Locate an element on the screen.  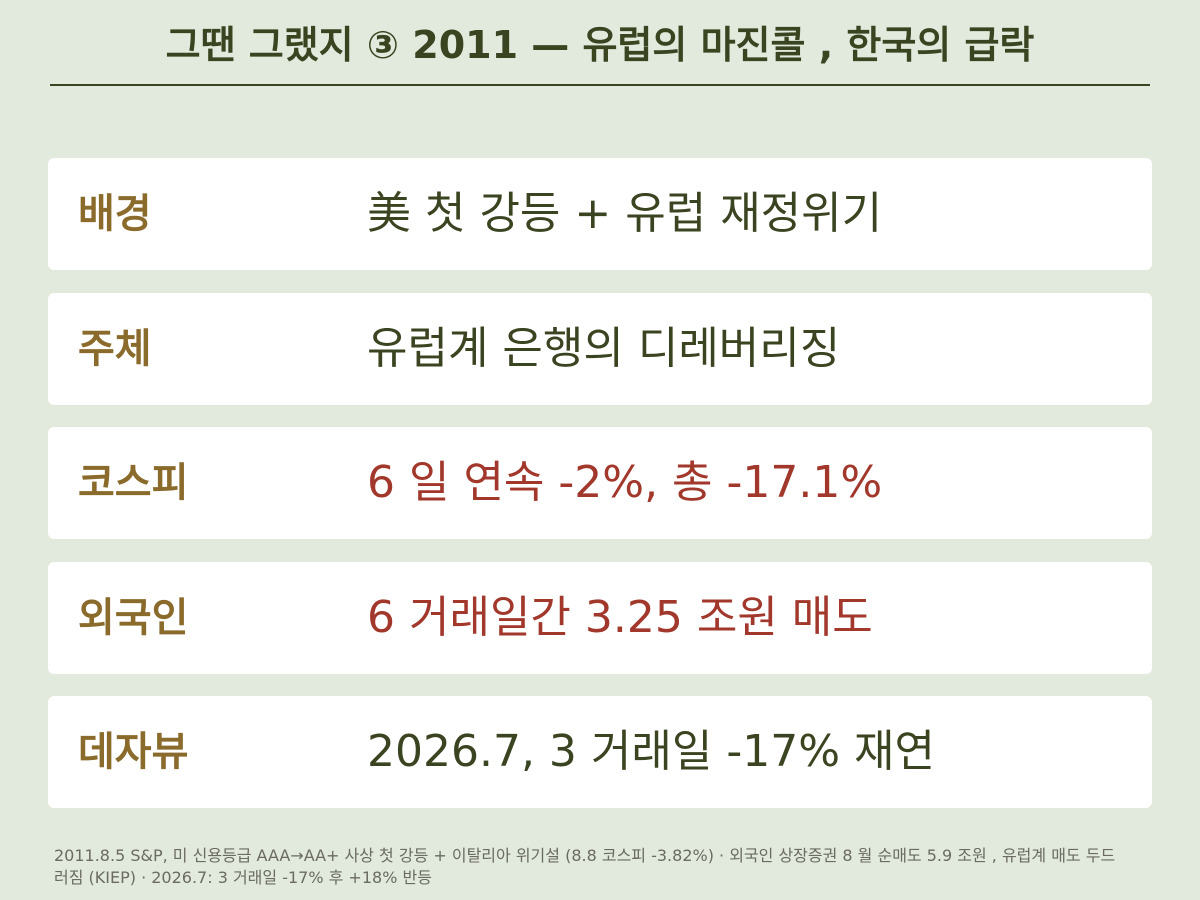
title: 그땐 그랬지 ③ 2011 — 유럽의 마진콜 , 한국의 급락 is located at coordinates (600, 50).